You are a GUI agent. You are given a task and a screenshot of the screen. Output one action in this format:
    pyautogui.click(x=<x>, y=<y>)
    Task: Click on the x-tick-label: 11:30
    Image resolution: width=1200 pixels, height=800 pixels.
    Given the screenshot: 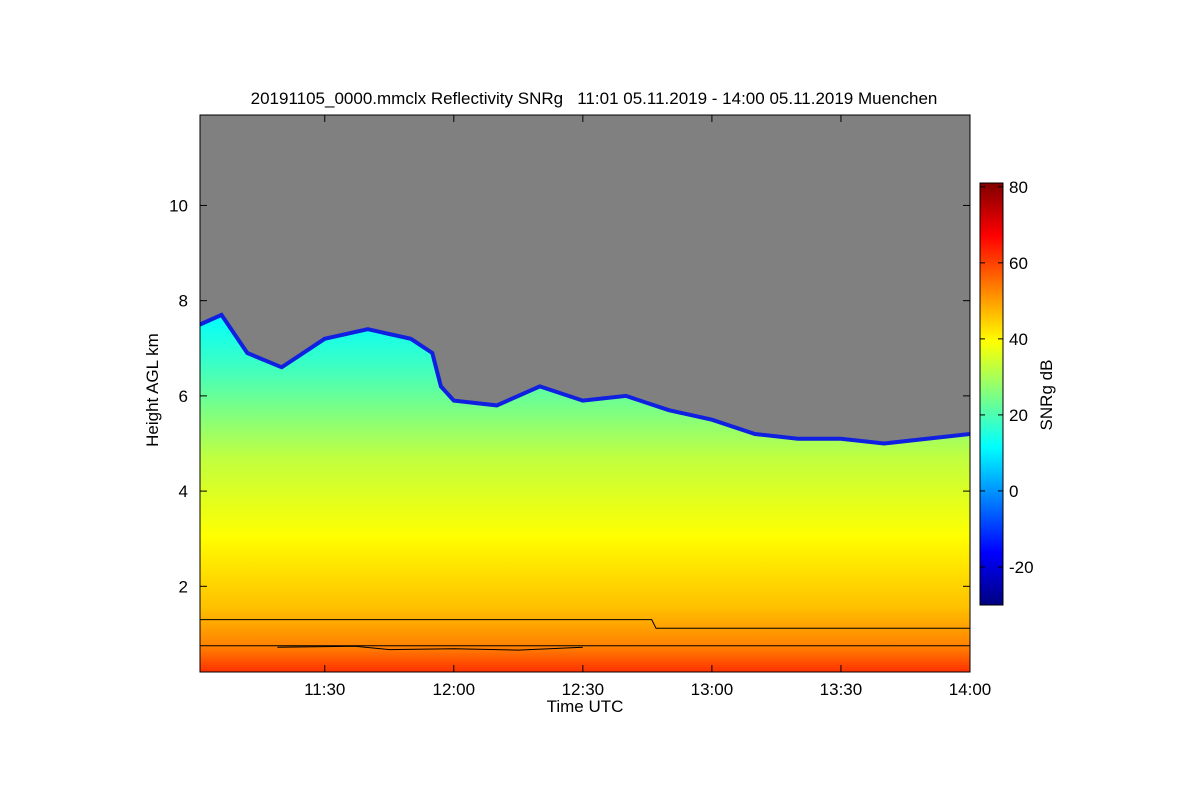 What is the action you would take?
    pyautogui.click(x=324, y=689)
    